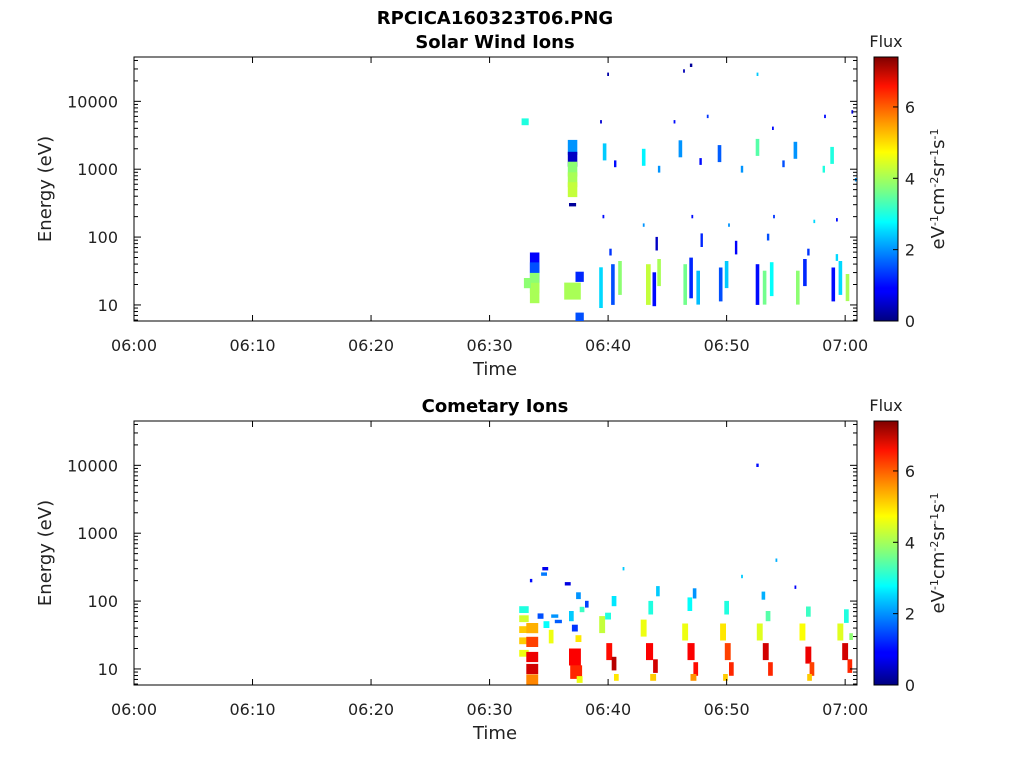  Describe the element at coordinates (910, 250) in the screenshot. I see `colorbar-tick-label: 2` at that location.